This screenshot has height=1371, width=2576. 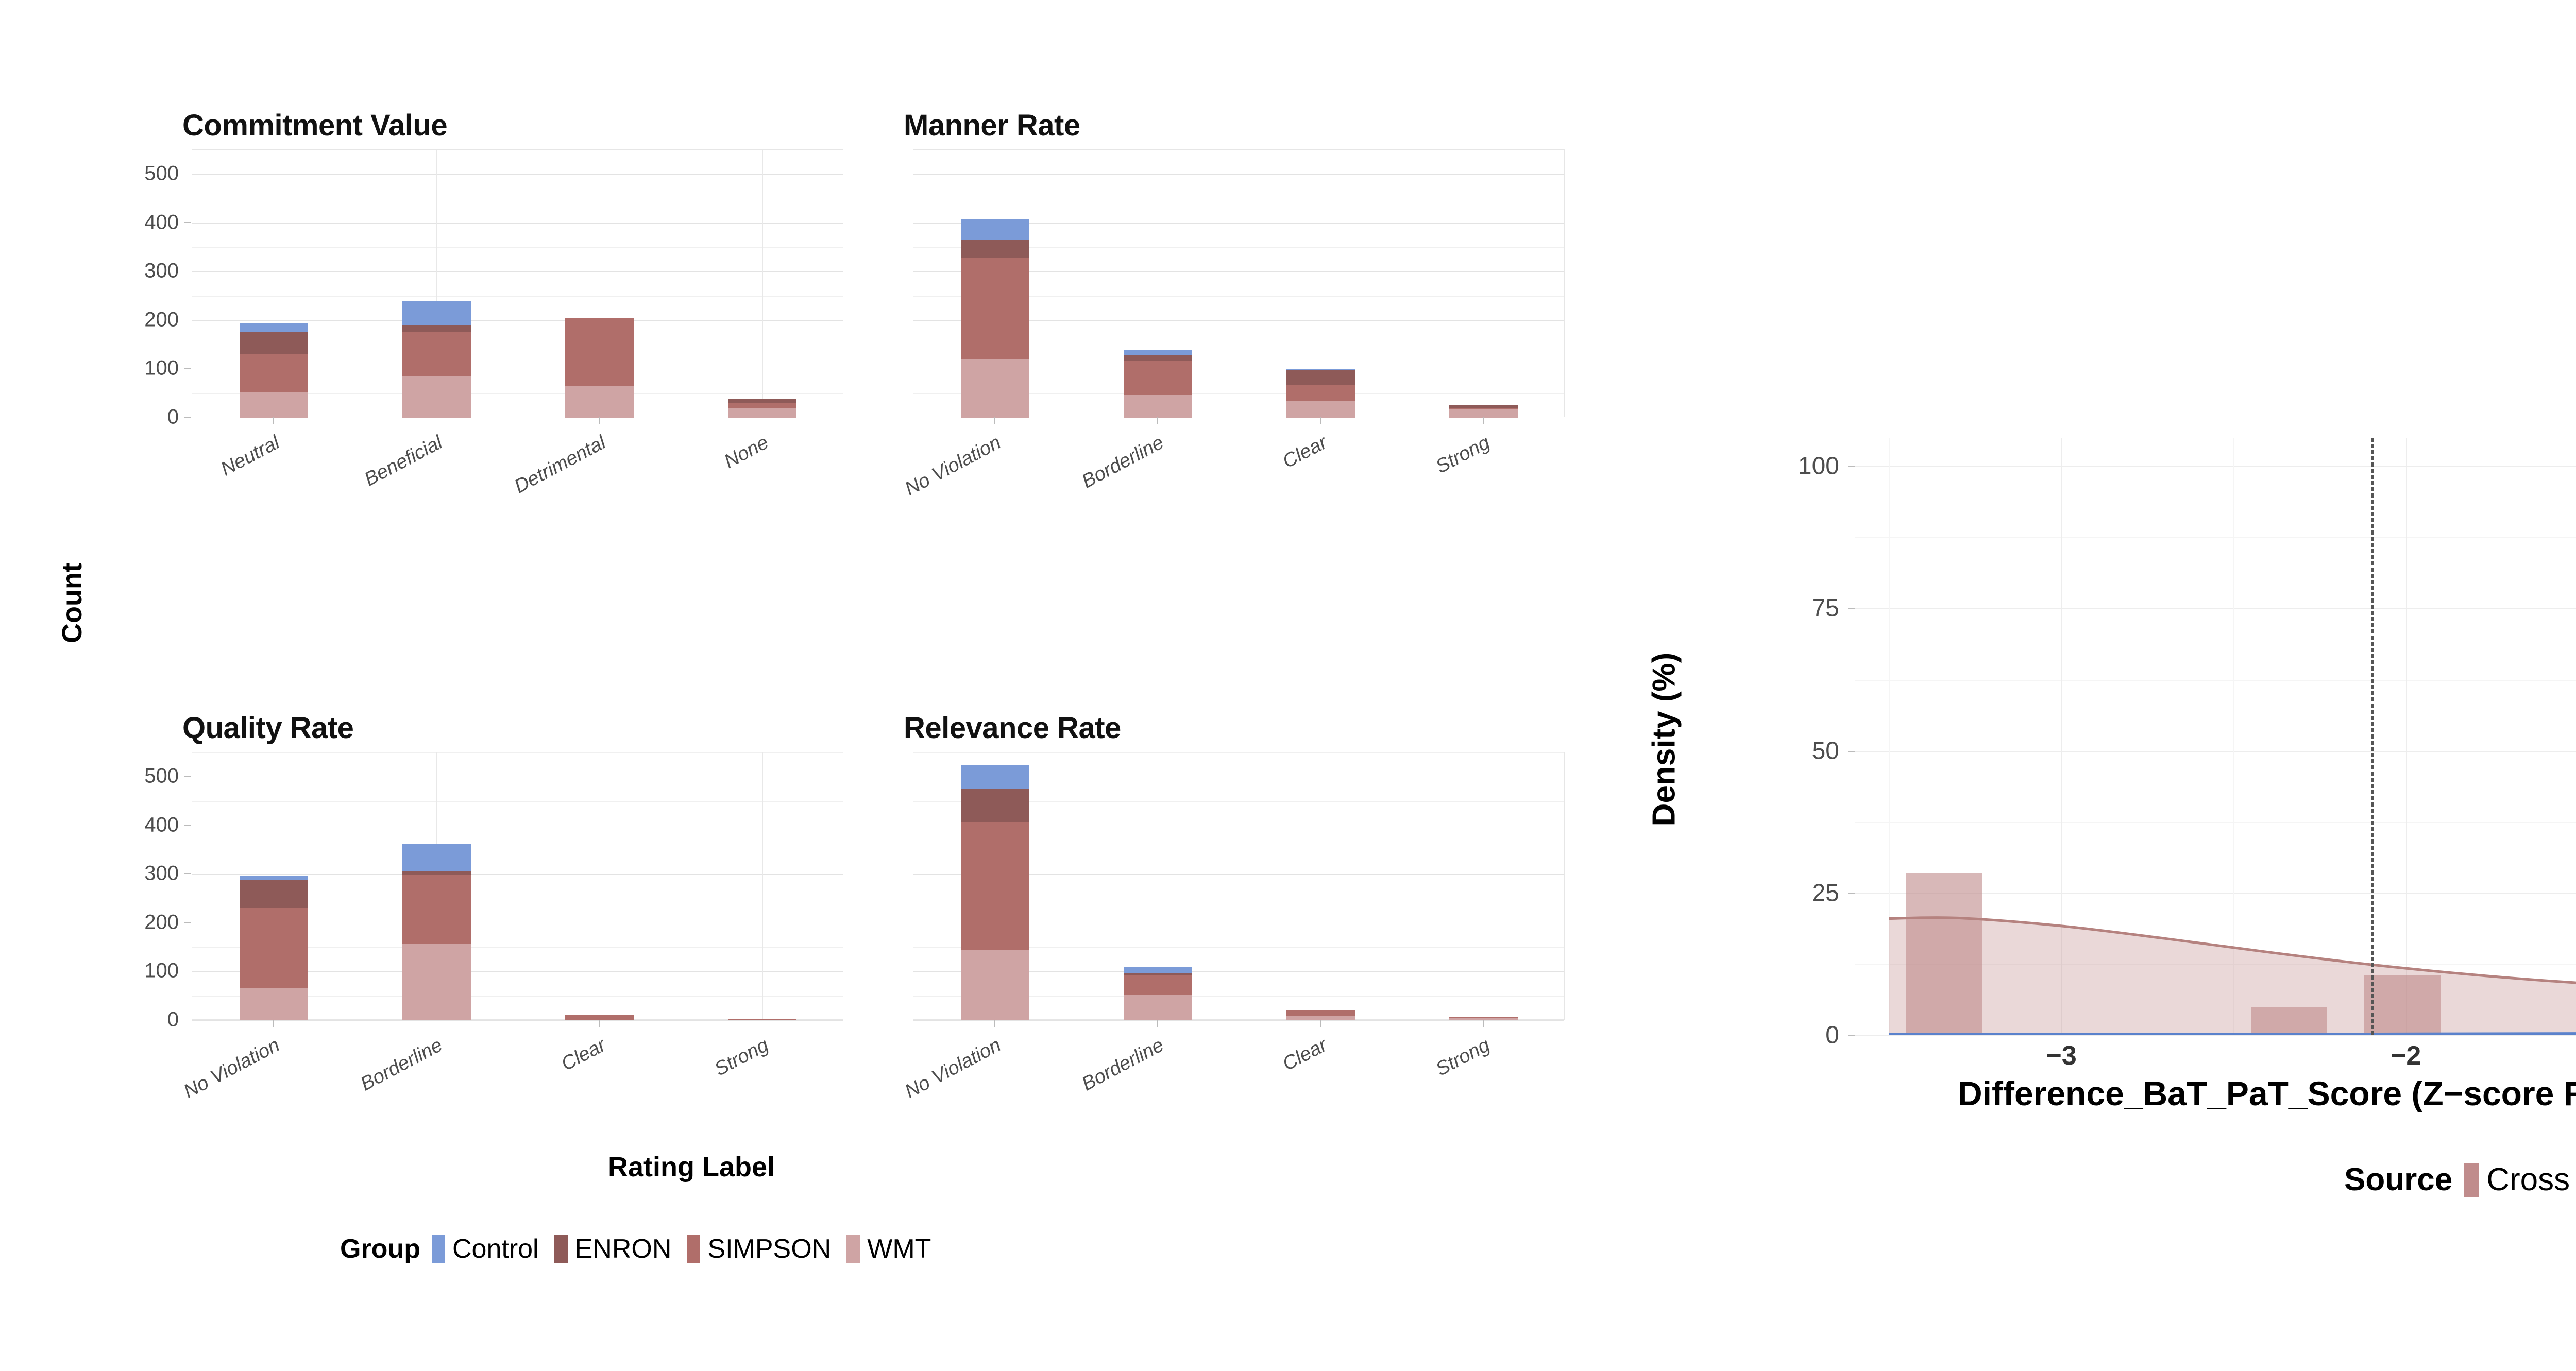 I want to click on source-legend-label: Cross, so click(x=2528, y=1179).